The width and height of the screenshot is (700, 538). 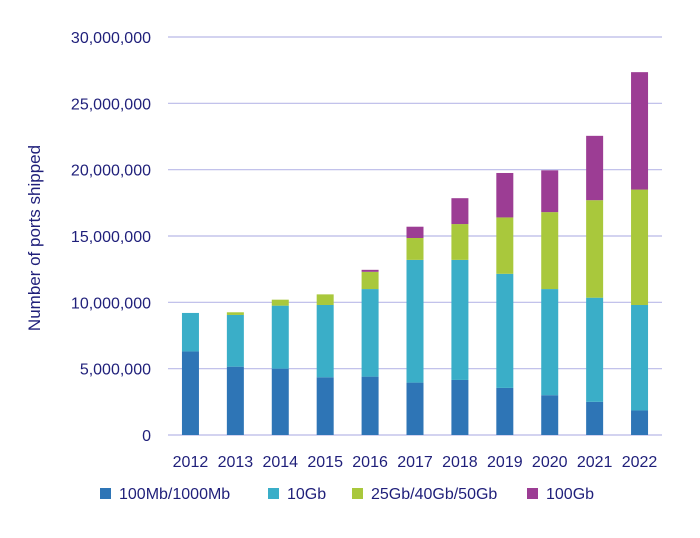 What do you see at coordinates (111, 171) in the screenshot?
I see `y-tick-label: 20,000,000` at bounding box center [111, 171].